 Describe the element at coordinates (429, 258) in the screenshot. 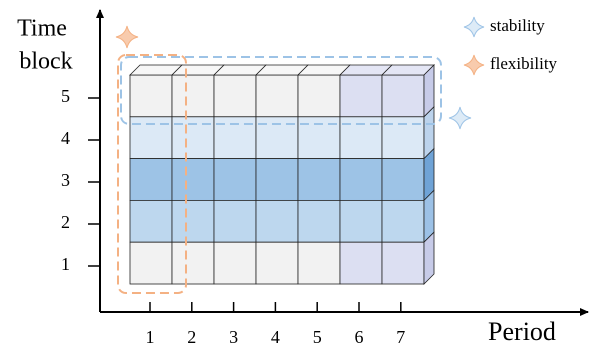

I see `block-side` at that location.